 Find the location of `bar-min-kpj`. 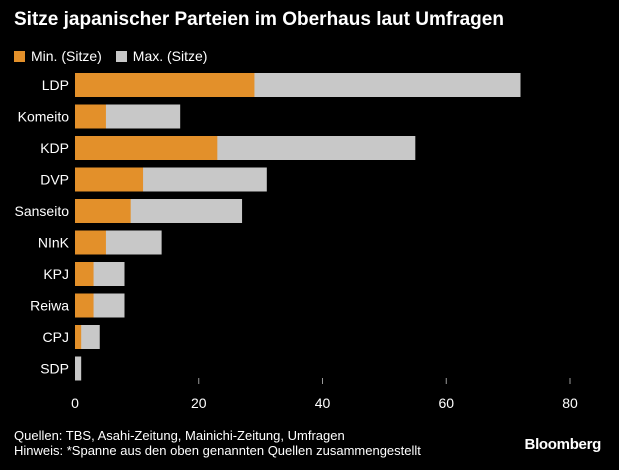

bar-min-kpj is located at coordinates (84, 274).